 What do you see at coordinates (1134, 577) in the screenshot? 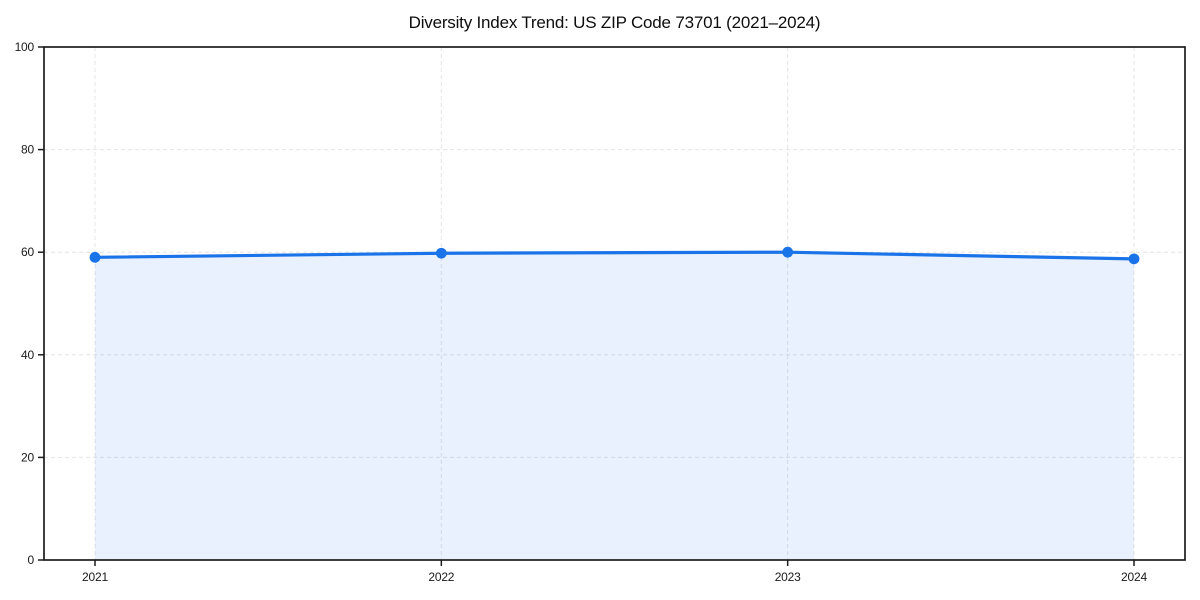
I see `x-tick-label: 2024` at bounding box center [1134, 577].